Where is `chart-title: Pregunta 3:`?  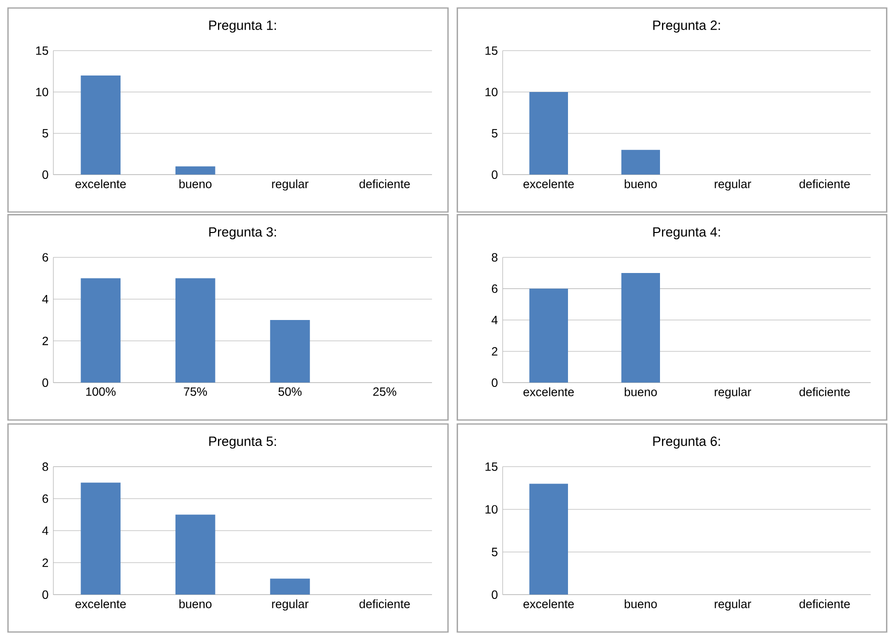 chart-title: Pregunta 3: is located at coordinates (242, 233).